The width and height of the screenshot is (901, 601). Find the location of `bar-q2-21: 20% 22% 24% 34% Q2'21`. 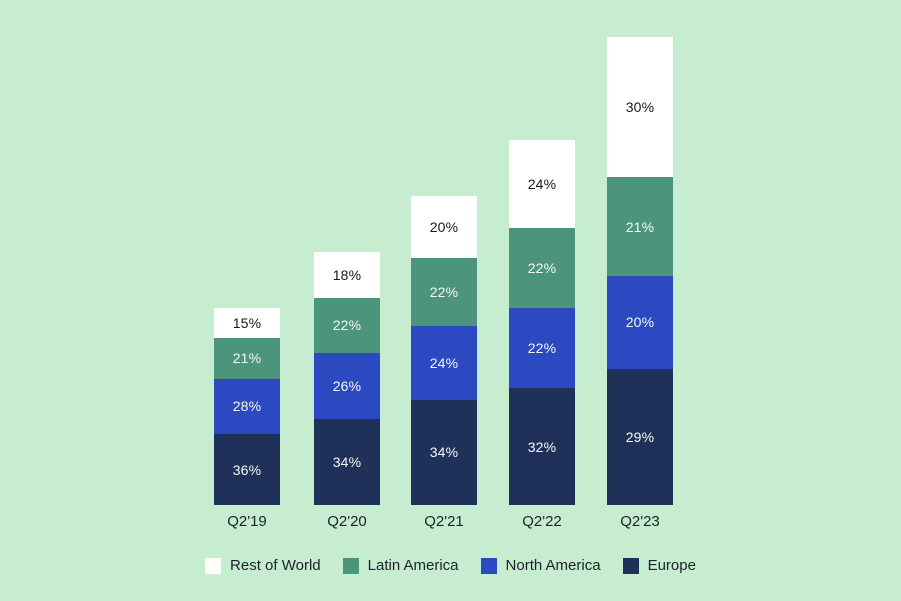

bar-q2-21: 20% 22% 24% 34% Q2'21 is located at coordinates (444, 363).